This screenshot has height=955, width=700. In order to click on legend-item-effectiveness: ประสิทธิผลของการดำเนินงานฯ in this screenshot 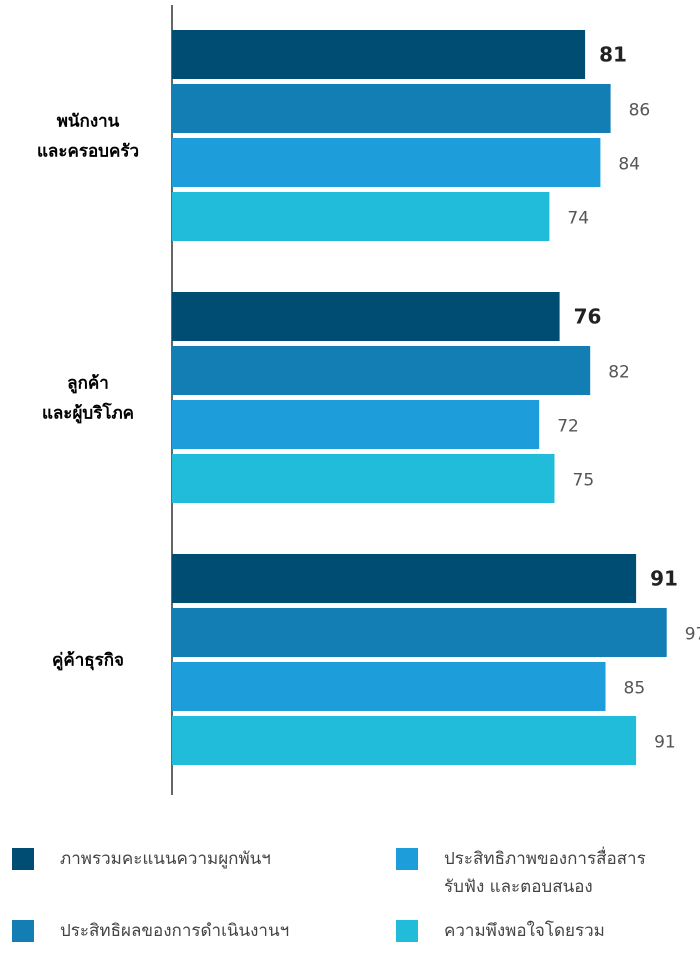, I will do `click(150, 931)`.